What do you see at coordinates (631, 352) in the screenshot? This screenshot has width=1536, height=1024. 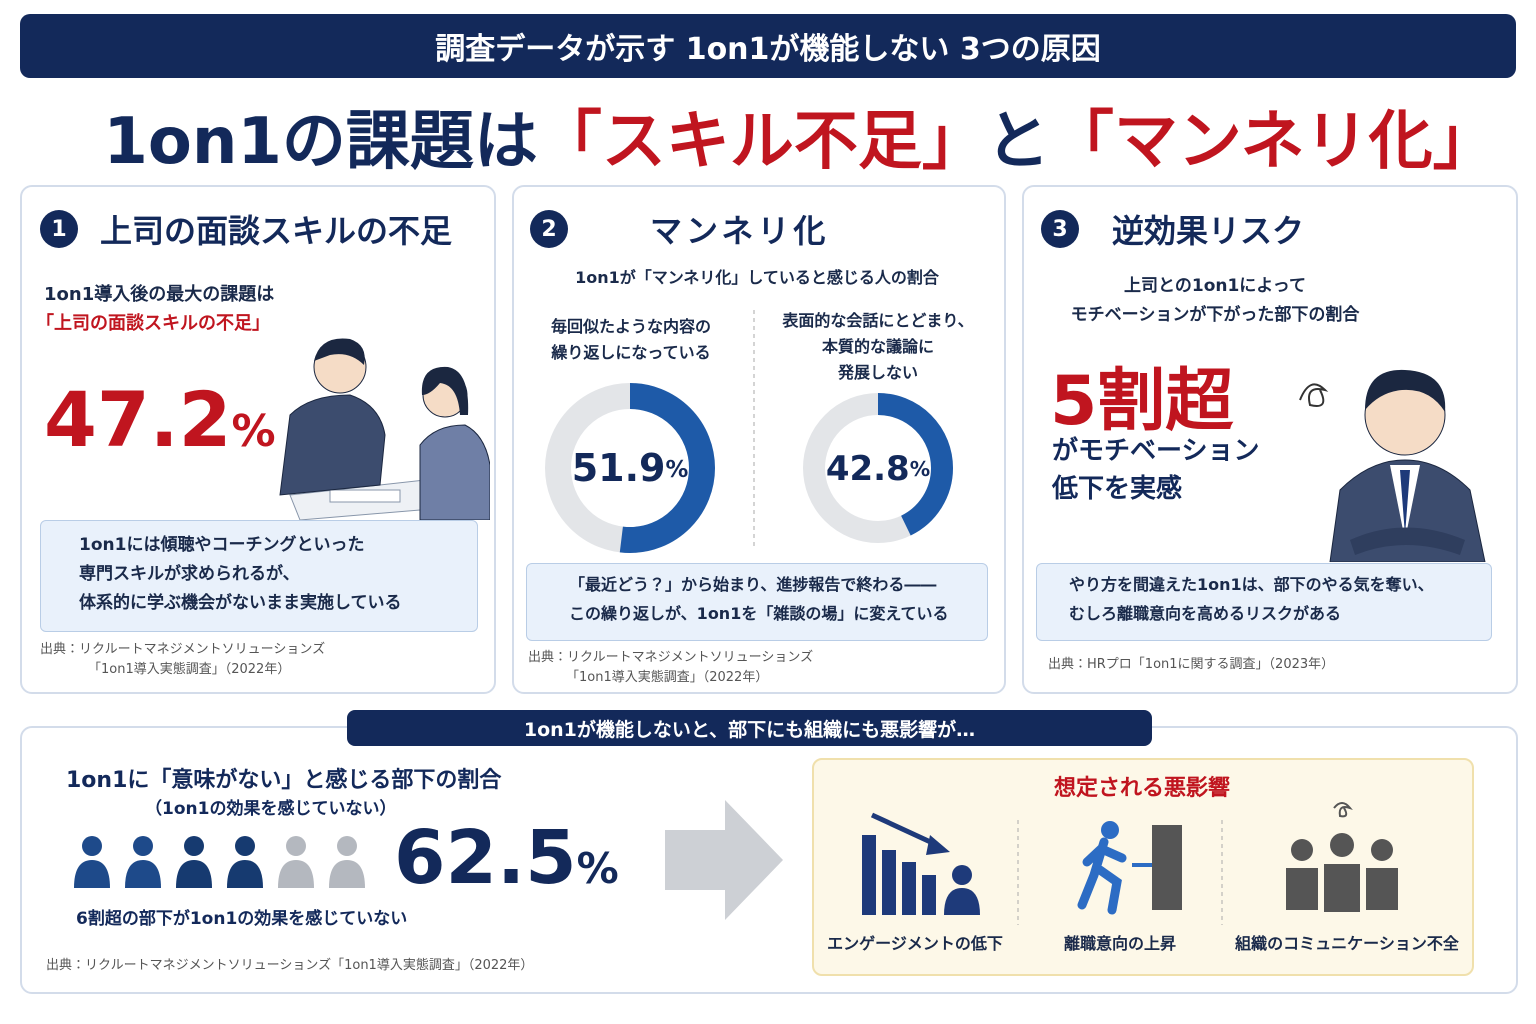 I see `label-line: 繰り返しになっている` at bounding box center [631, 352].